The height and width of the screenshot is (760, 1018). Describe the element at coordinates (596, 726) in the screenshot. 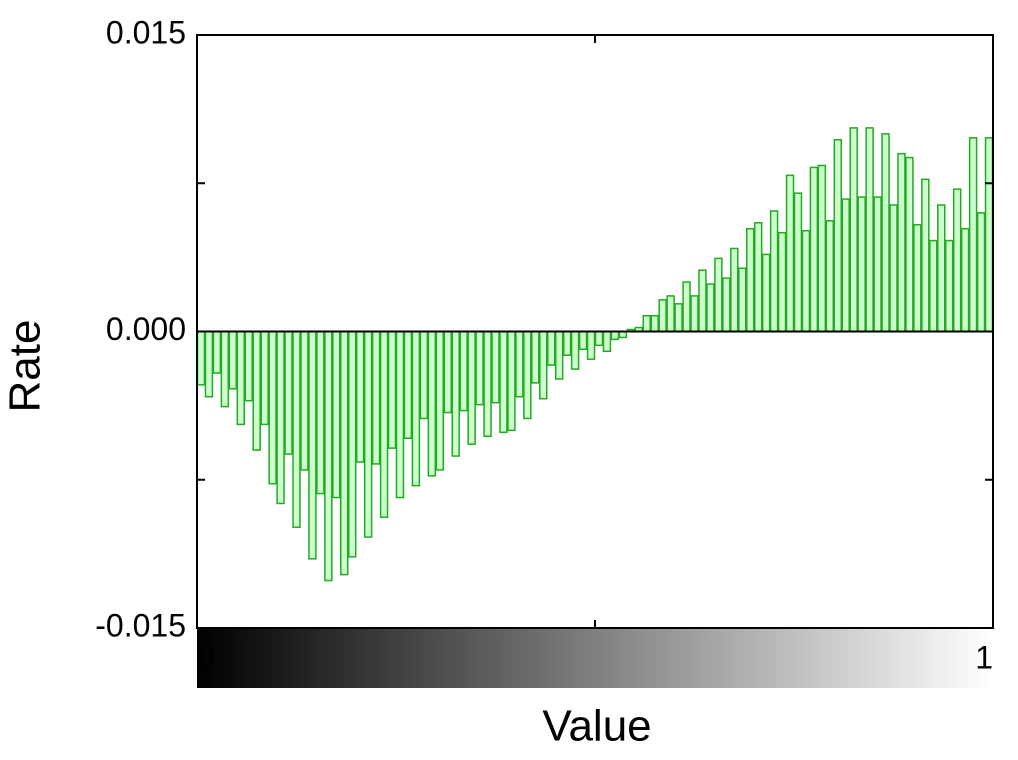

I see `x-axis-label: Value` at that location.